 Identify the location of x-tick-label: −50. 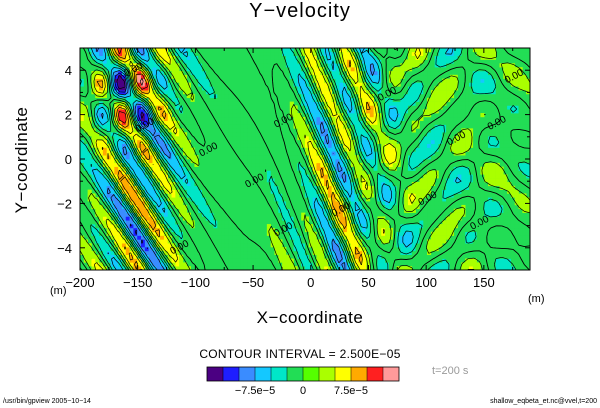
(253, 282).